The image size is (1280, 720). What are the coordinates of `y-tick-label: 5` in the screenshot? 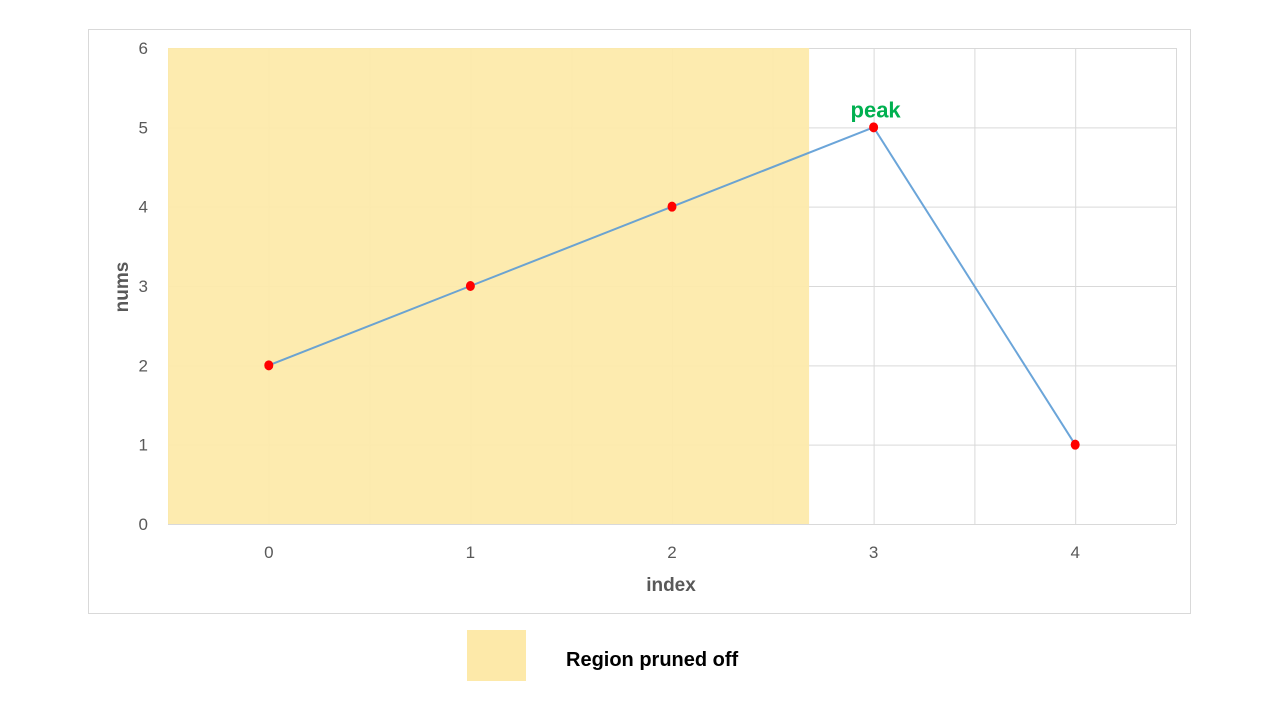 It's located at (143, 127).